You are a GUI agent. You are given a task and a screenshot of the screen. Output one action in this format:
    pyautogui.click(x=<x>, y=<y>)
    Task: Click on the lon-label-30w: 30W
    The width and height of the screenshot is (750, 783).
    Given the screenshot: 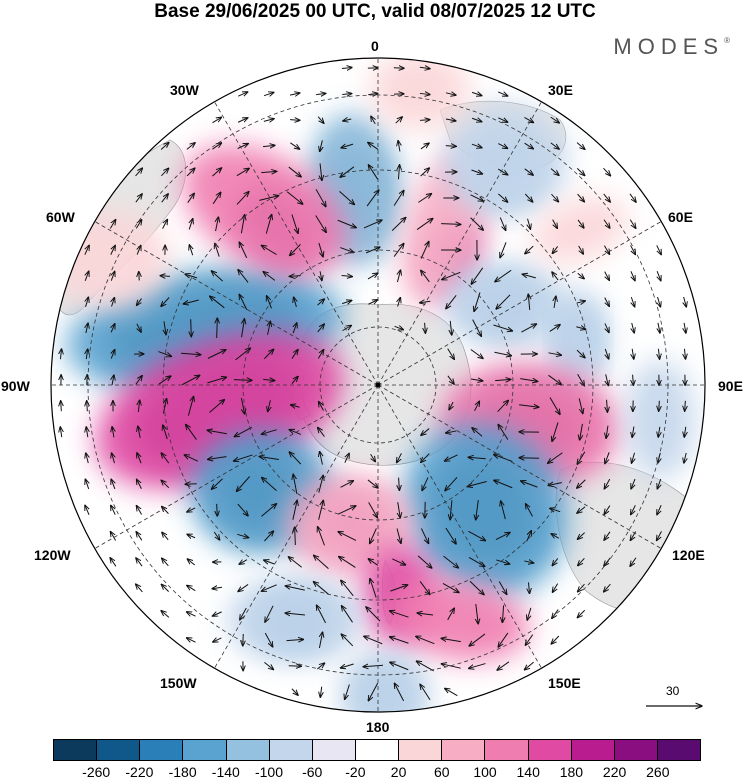 What is the action you would take?
    pyautogui.click(x=184, y=90)
    